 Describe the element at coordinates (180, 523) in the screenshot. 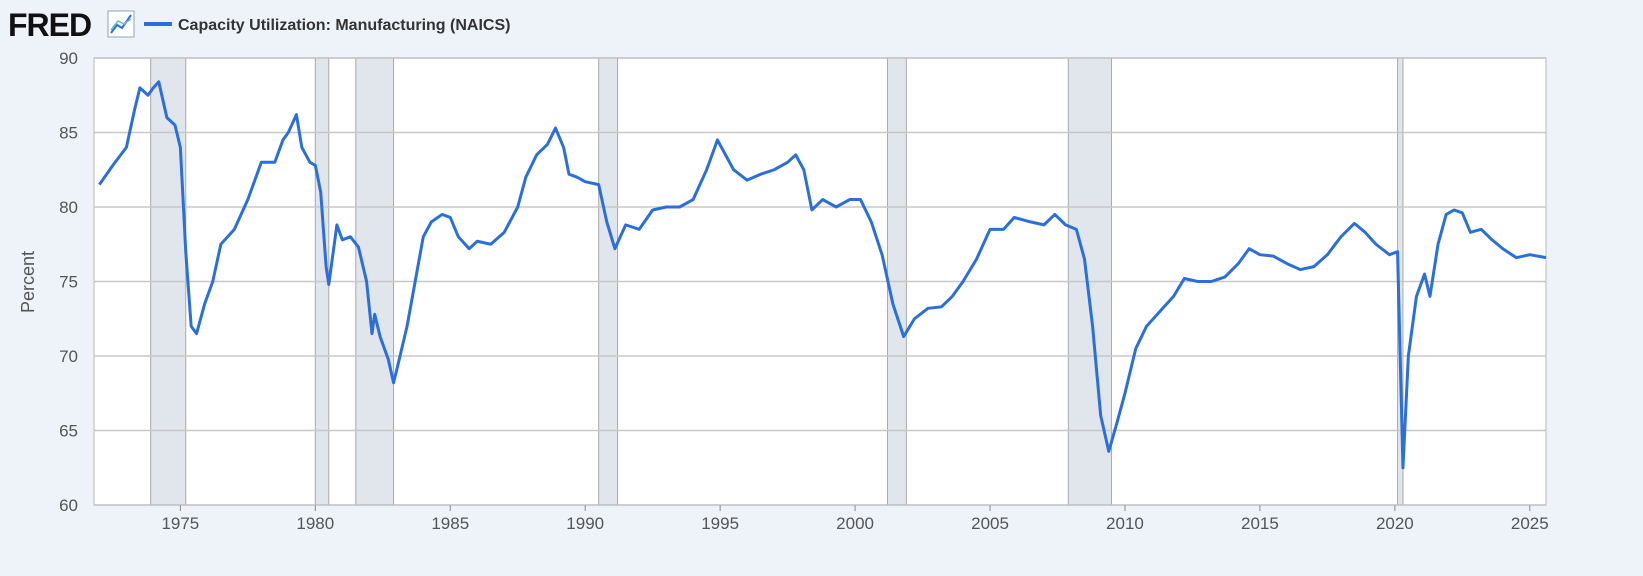

I see `x-tick-label: 1975` at that location.